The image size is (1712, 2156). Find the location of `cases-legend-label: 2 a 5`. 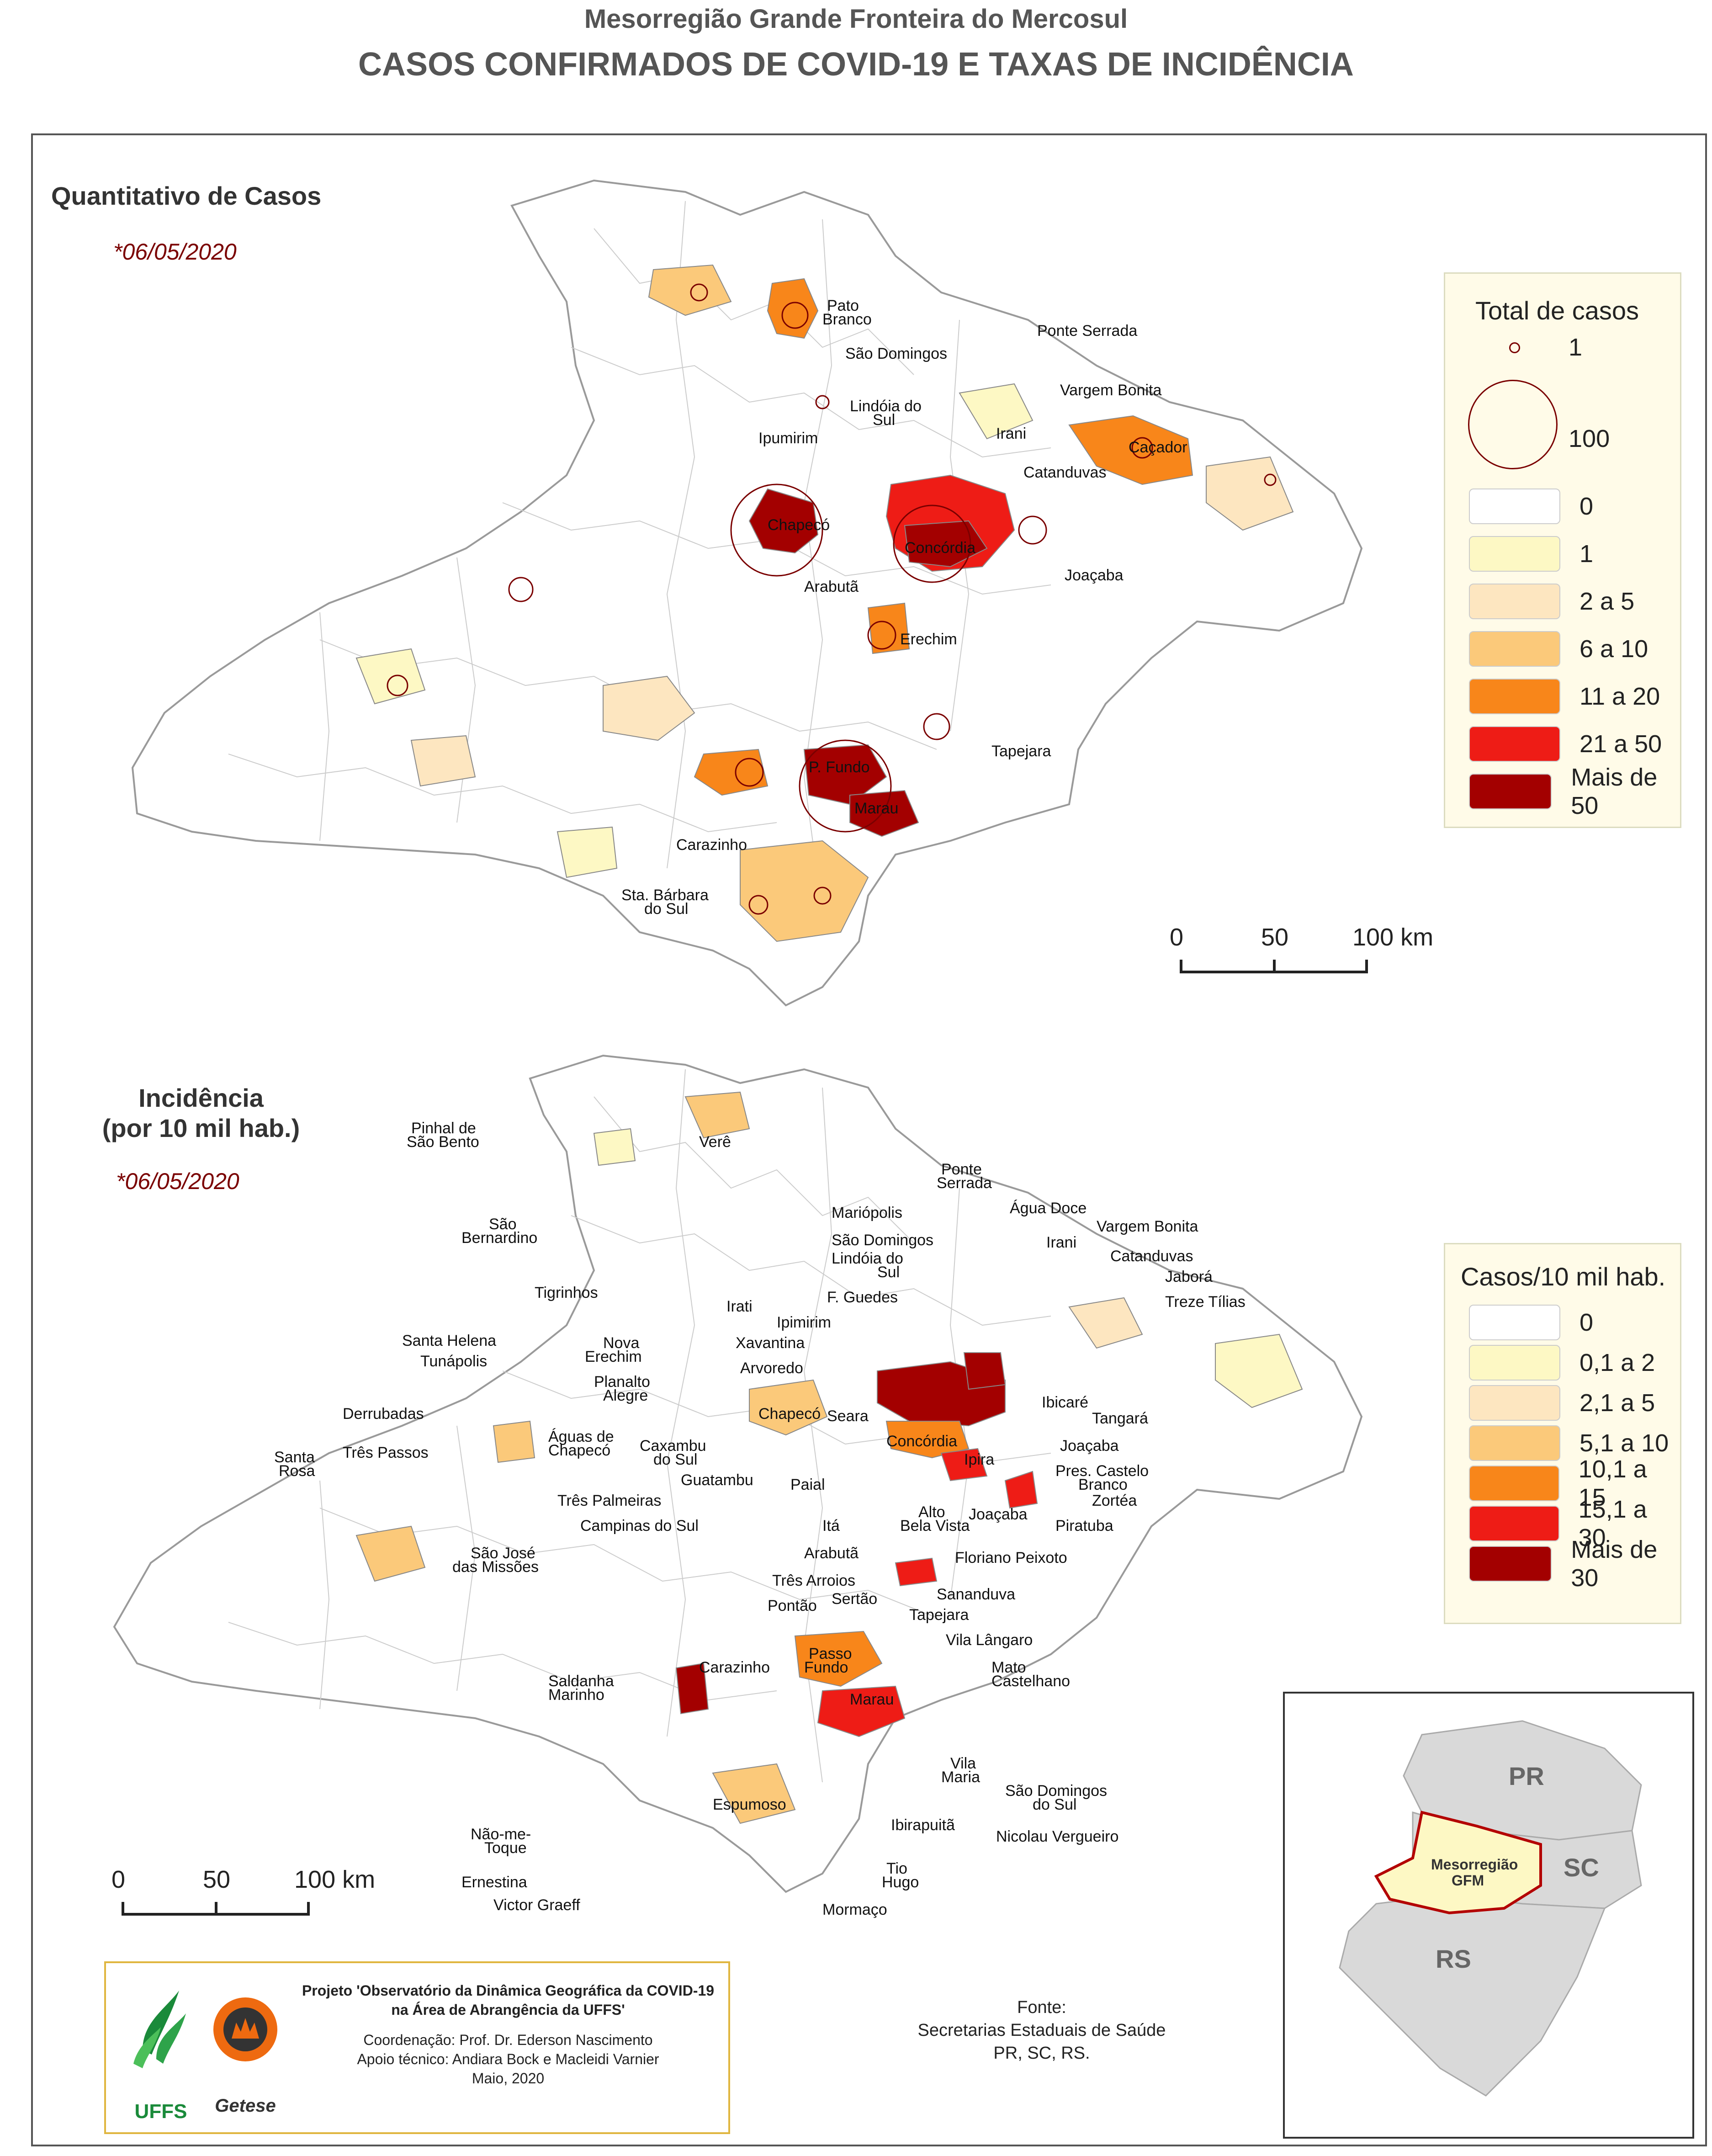

cases-legend-label: 2 a 5 is located at coordinates (1607, 601).